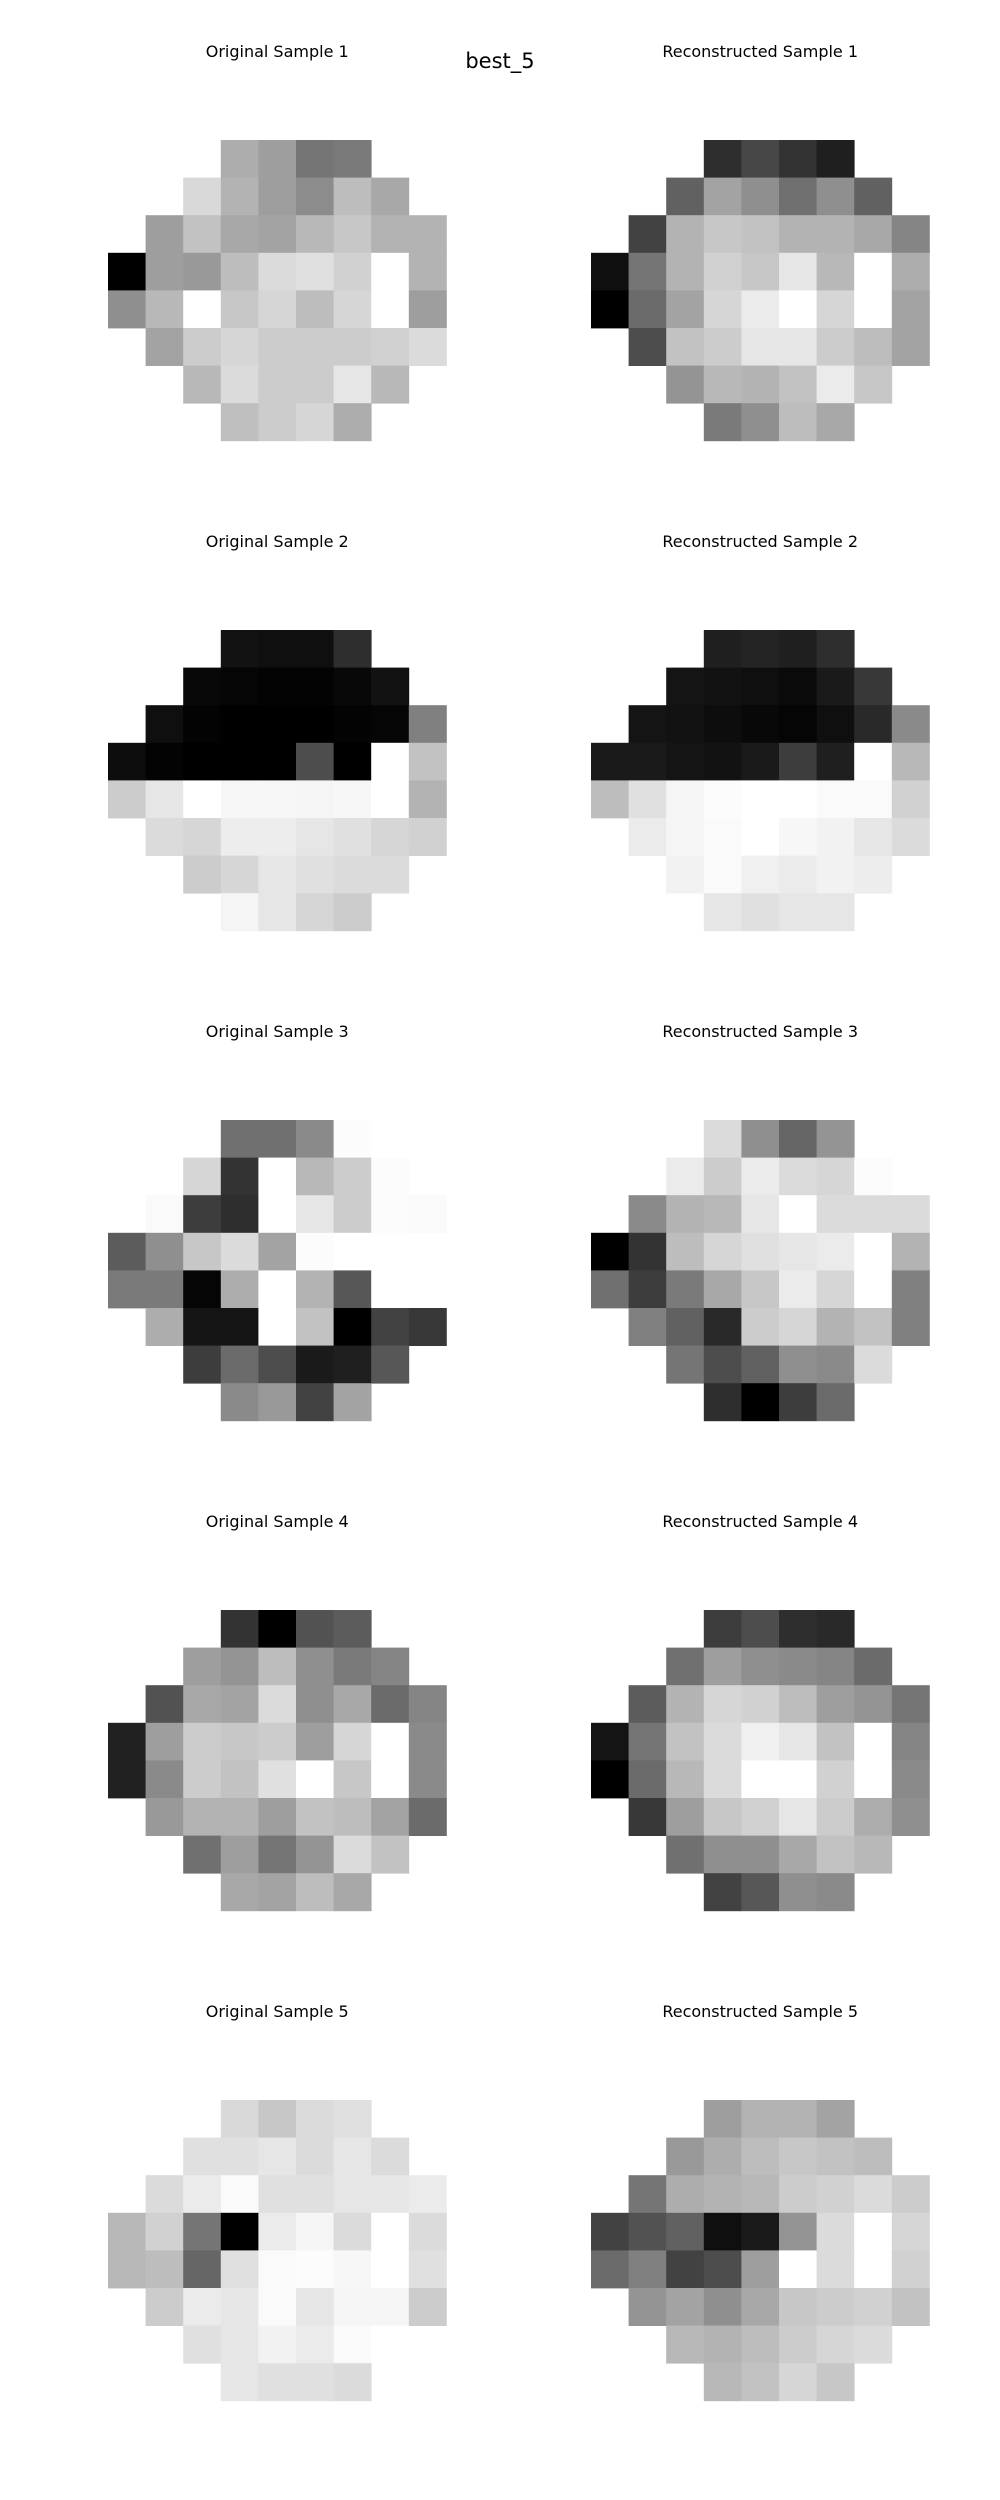  I want to click on original-sample-2-title: Original Sample 2, so click(277, 541).